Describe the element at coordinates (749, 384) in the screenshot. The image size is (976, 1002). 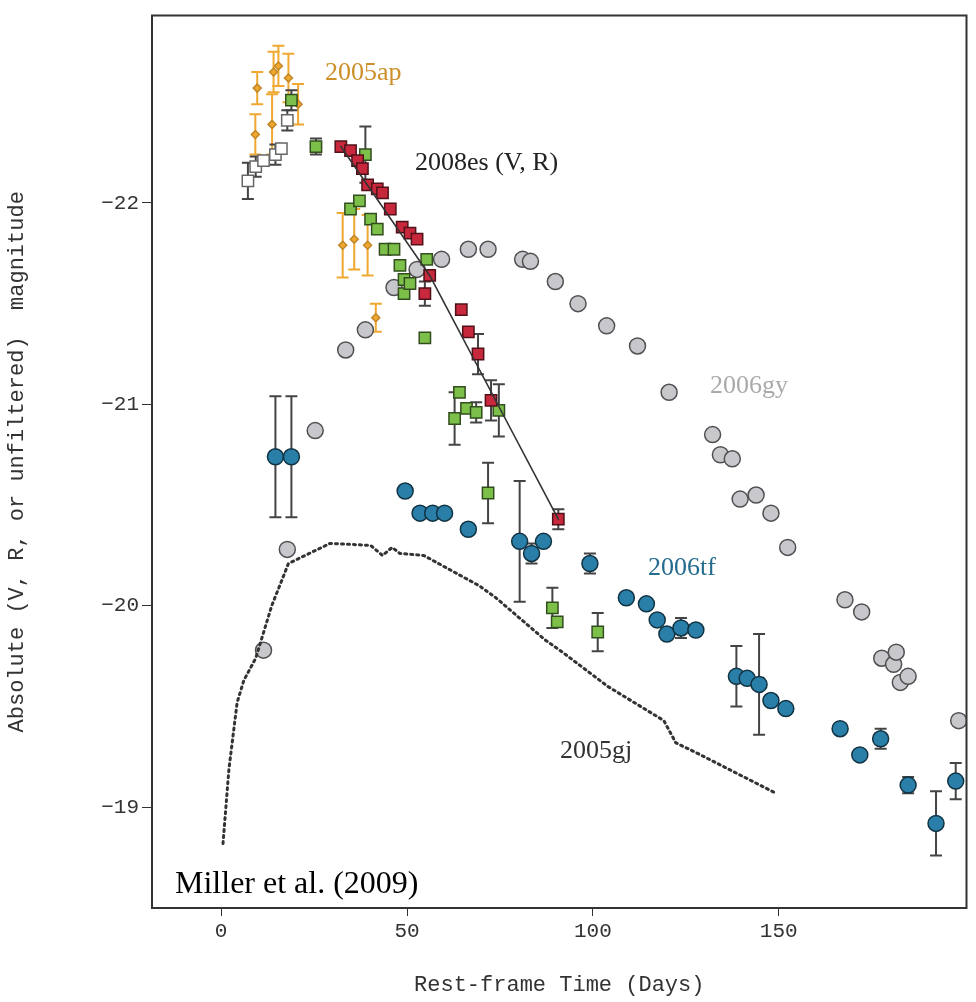
I see `series-label: 2006gy` at that location.